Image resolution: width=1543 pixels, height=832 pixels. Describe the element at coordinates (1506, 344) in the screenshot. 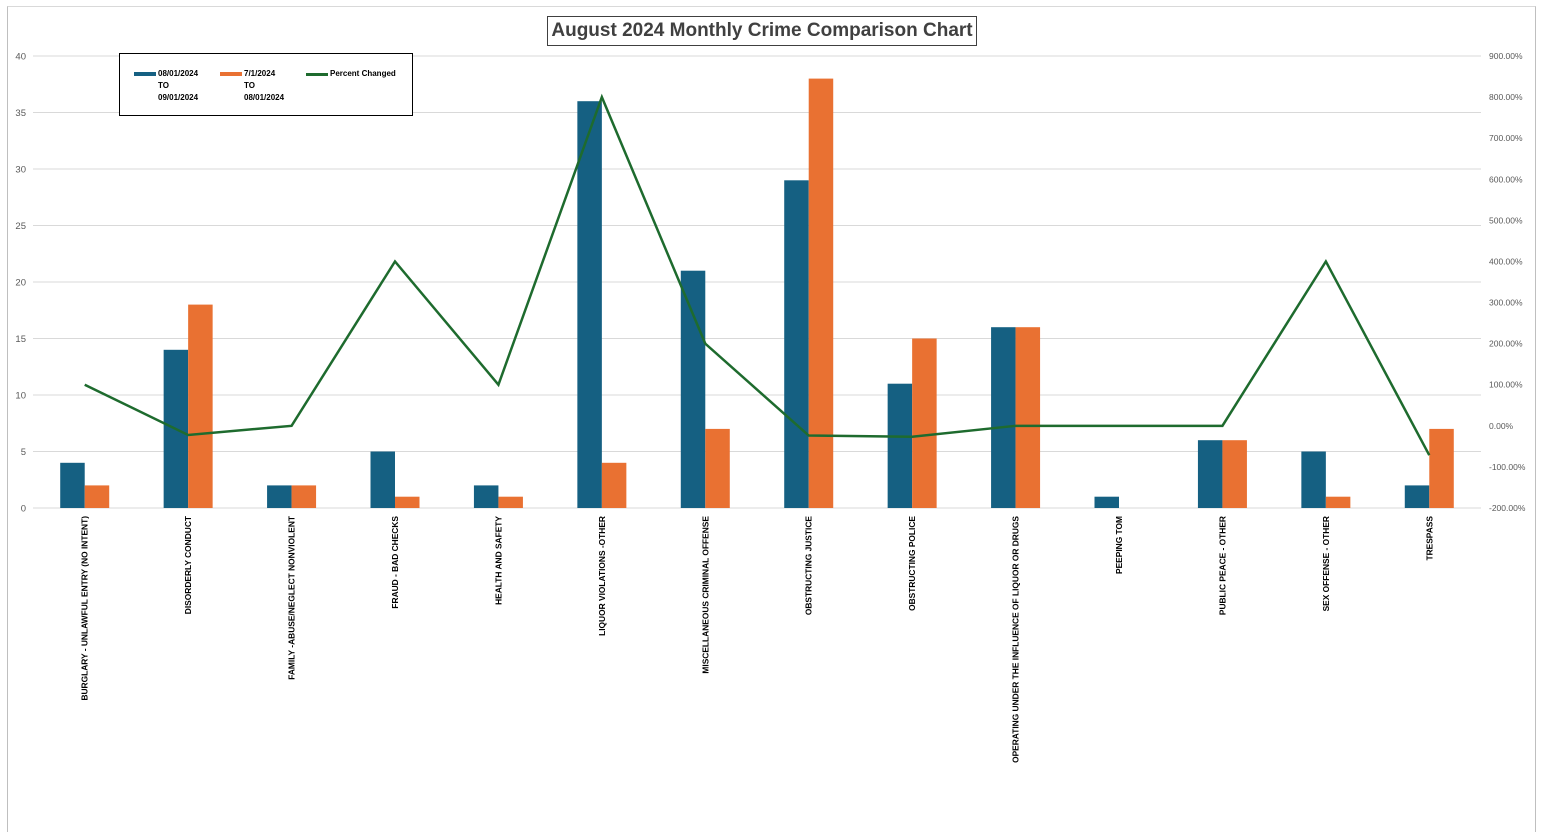

I see `right-tick-label: 200.00%` at that location.